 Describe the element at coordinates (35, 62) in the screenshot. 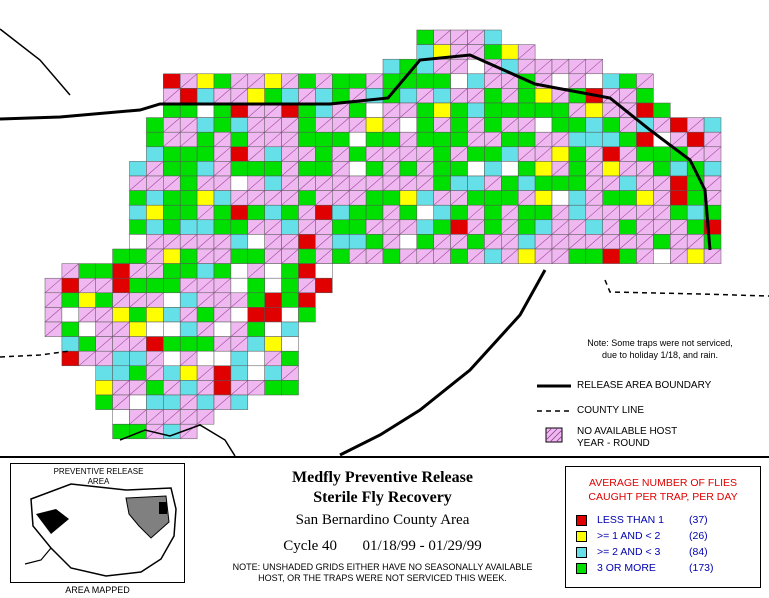

I see `road-line-north` at that location.